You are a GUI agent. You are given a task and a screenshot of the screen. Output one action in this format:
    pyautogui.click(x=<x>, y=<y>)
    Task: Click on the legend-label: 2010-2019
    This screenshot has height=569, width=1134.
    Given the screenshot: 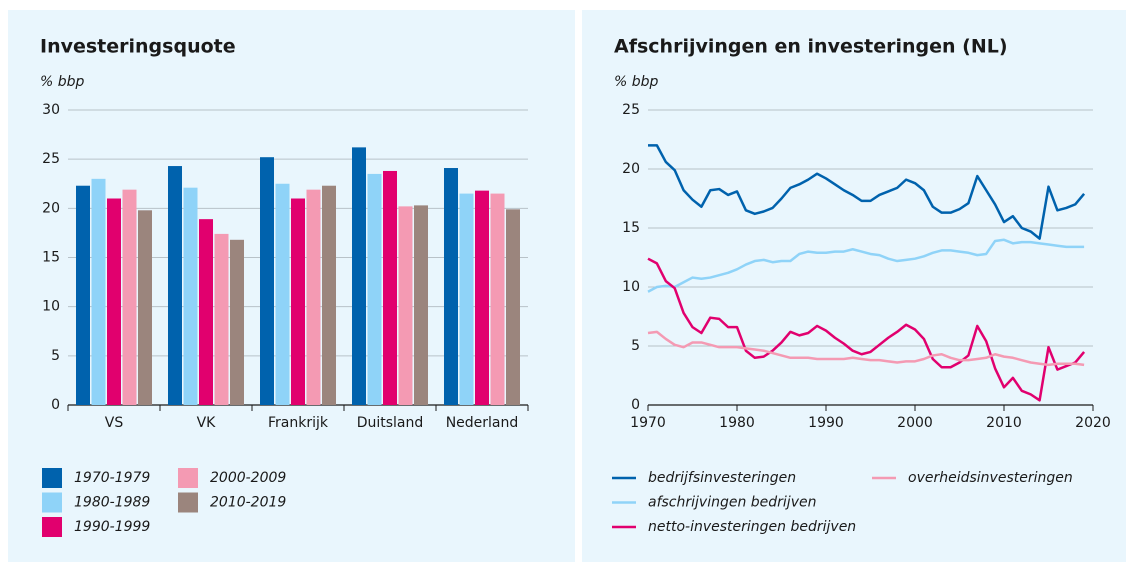 What is the action you would take?
    pyautogui.click(x=248, y=503)
    